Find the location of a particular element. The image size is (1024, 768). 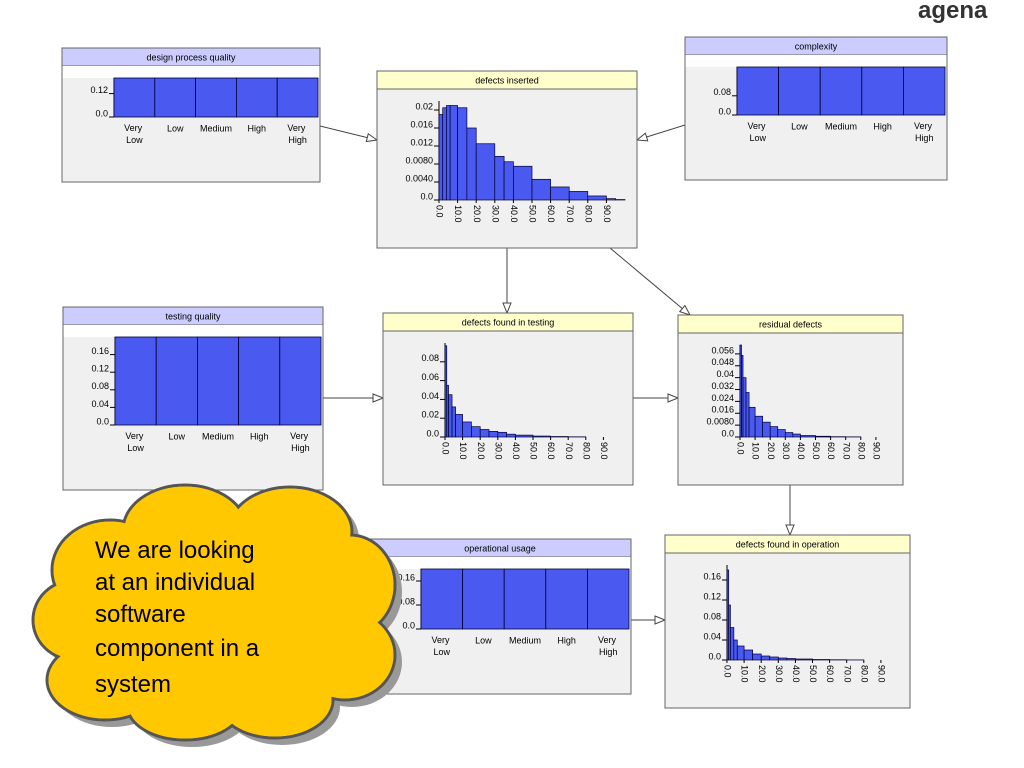

y-tick-label: 0.0080 is located at coordinates (720, 422).